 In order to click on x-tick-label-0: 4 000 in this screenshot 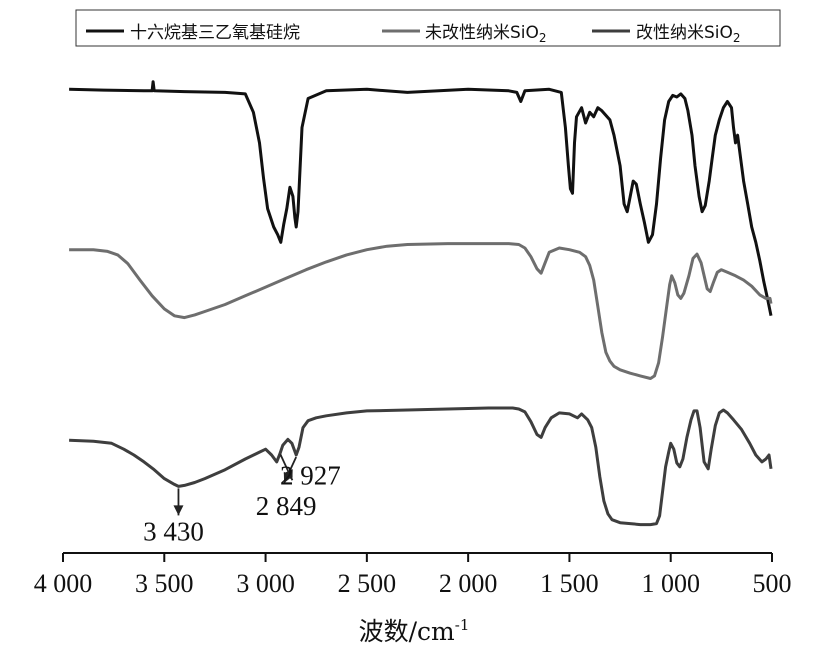, I will do `click(63, 583)`.